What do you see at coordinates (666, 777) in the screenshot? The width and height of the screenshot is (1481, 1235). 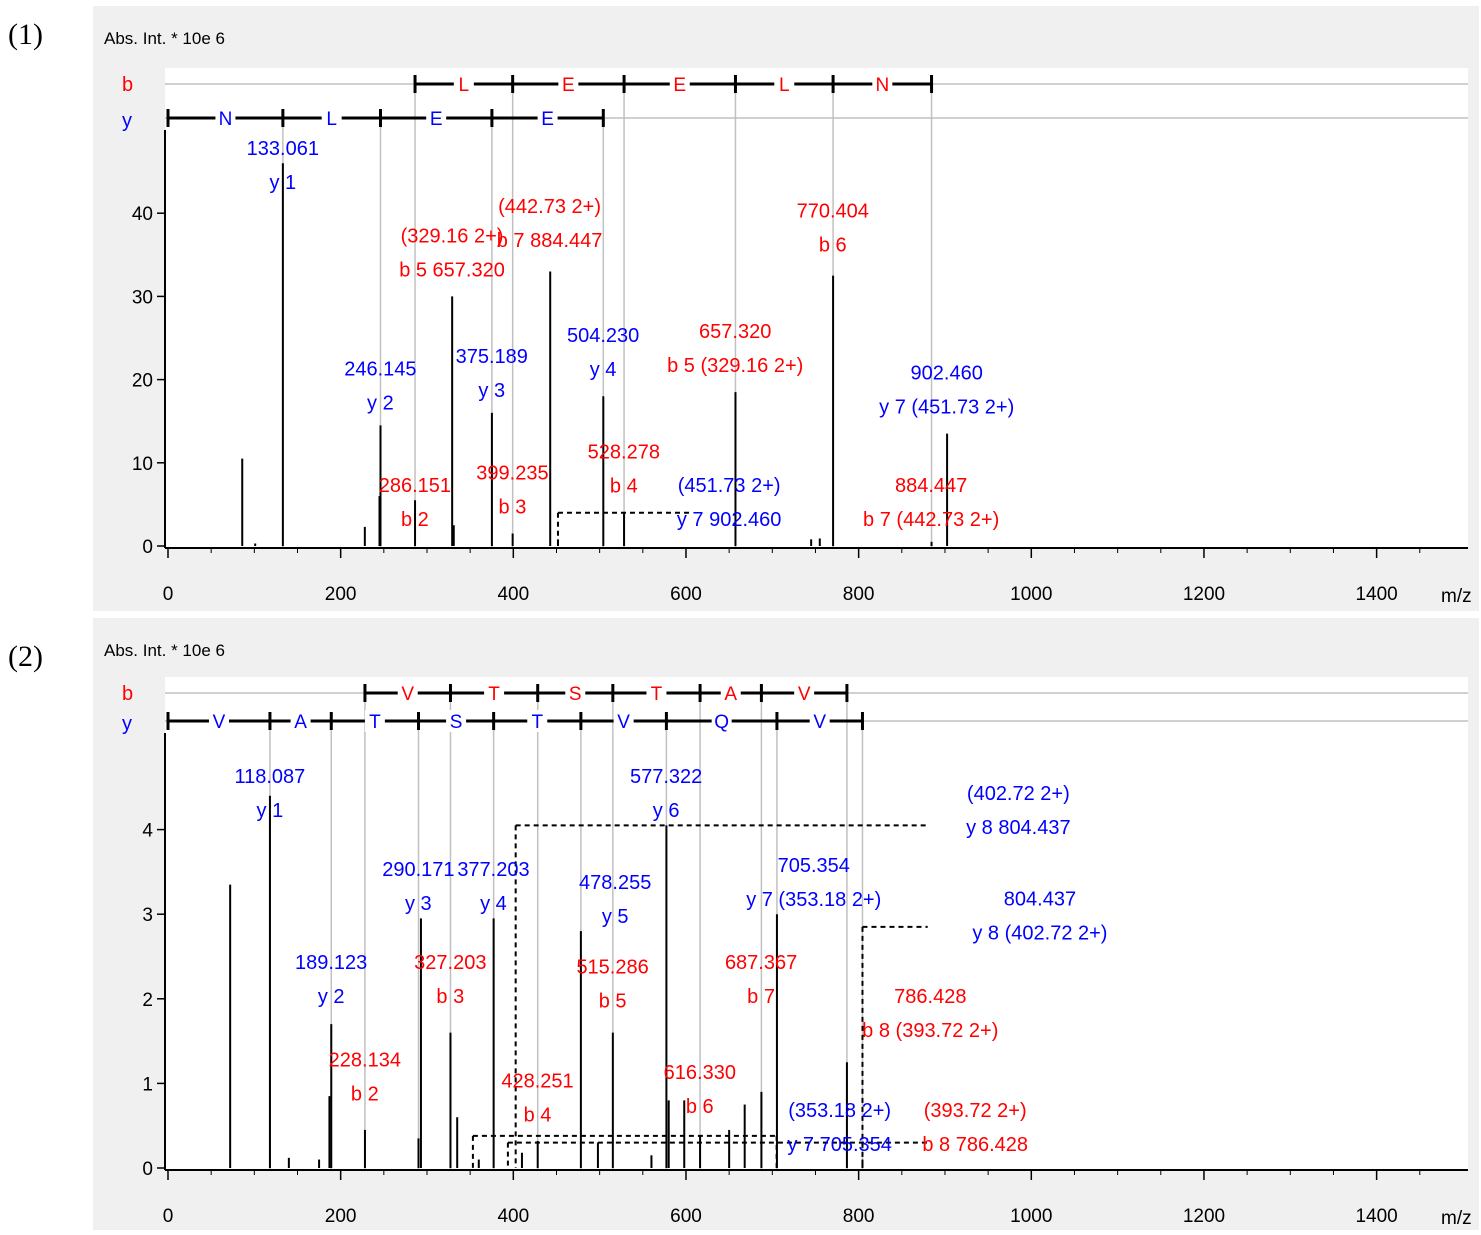 I see `peak-annotation: 577.322` at bounding box center [666, 777].